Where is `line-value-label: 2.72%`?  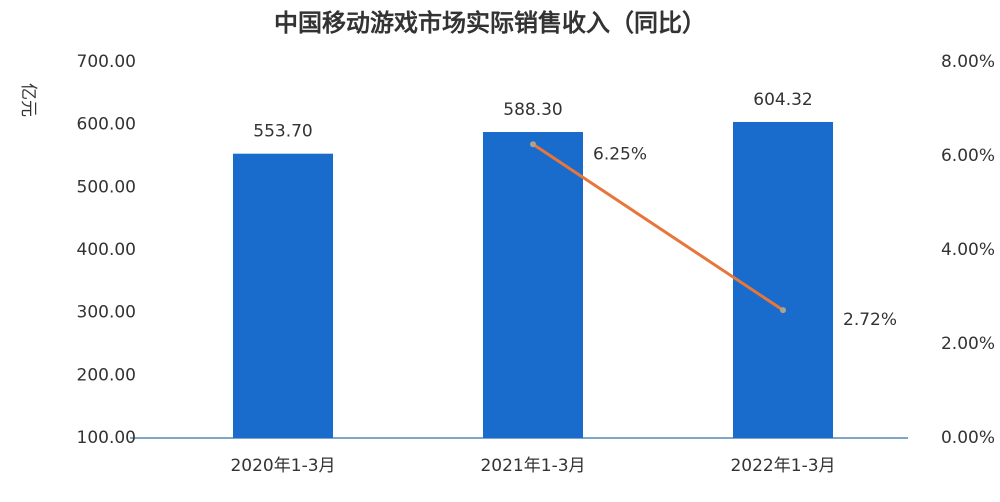
line-value-label: 2.72% is located at coordinates (870, 320).